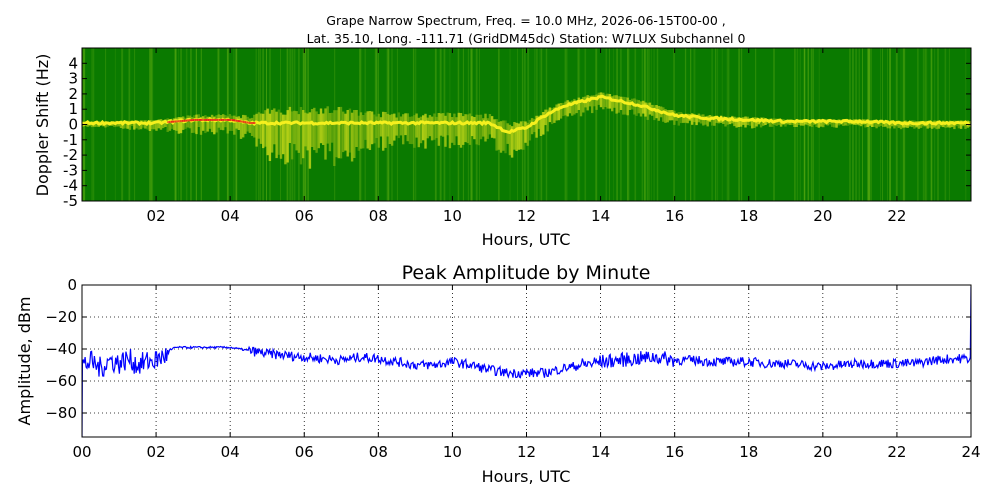  I want to click on y-tick-label: 1, so click(73, 109).